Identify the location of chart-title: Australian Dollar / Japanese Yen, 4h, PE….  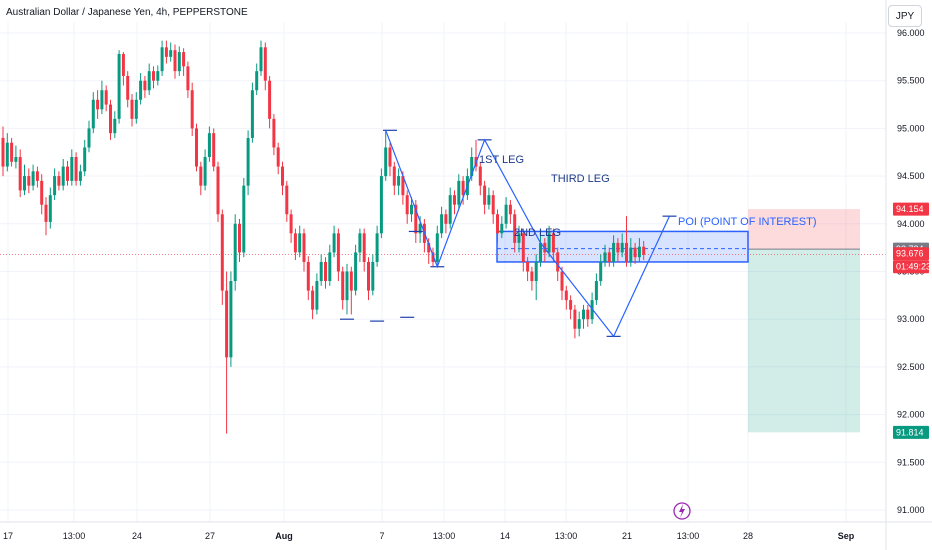
(127, 12).